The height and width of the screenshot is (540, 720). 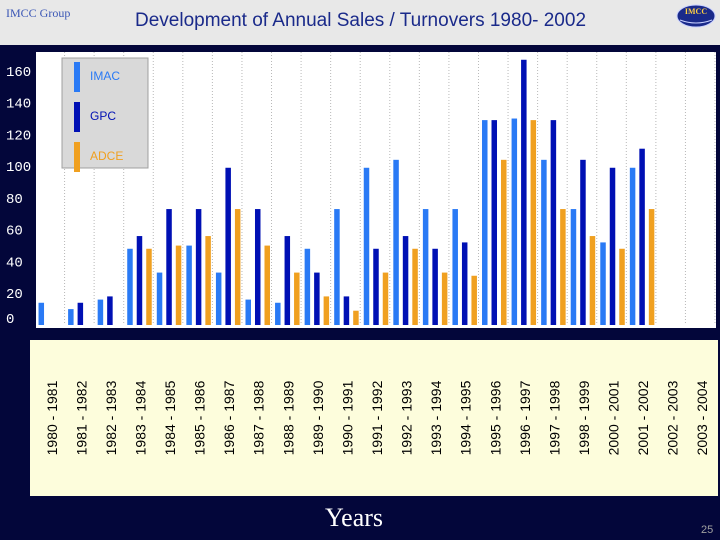 What do you see at coordinates (18, 136) in the screenshot?
I see `y-tick-label: 120` at bounding box center [18, 136].